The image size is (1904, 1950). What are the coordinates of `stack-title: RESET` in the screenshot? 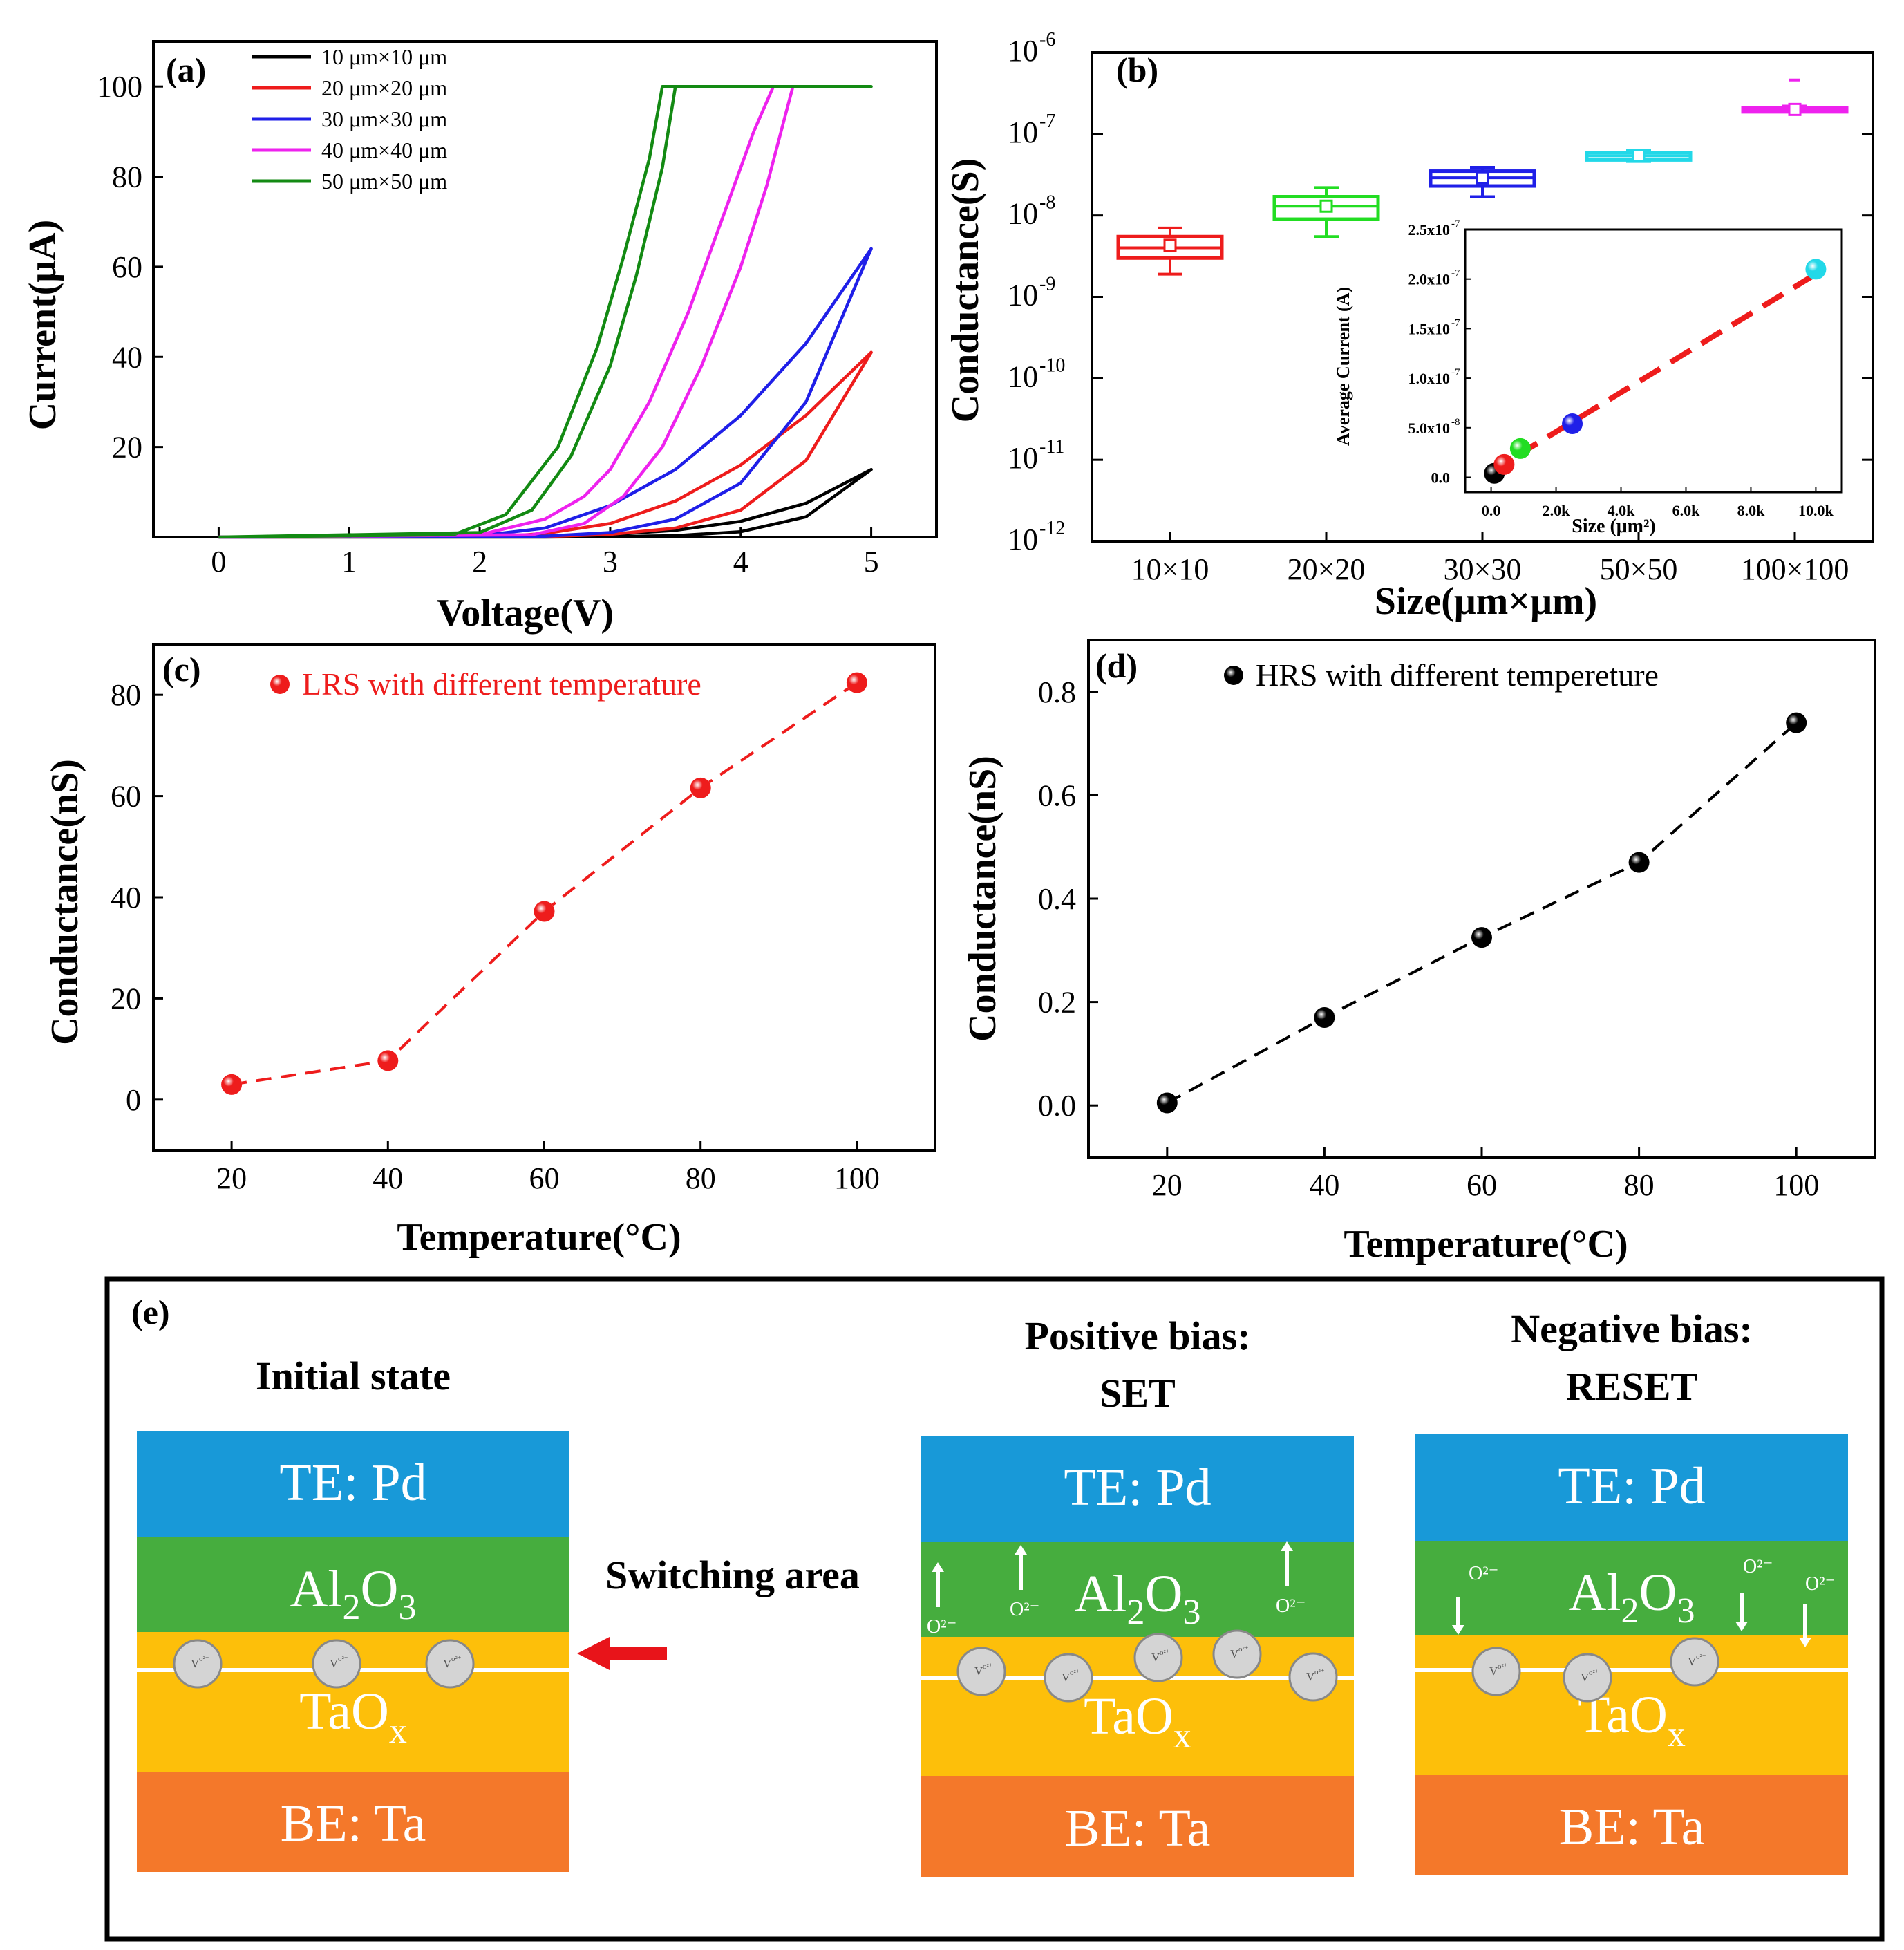 It's located at (1631, 1387).